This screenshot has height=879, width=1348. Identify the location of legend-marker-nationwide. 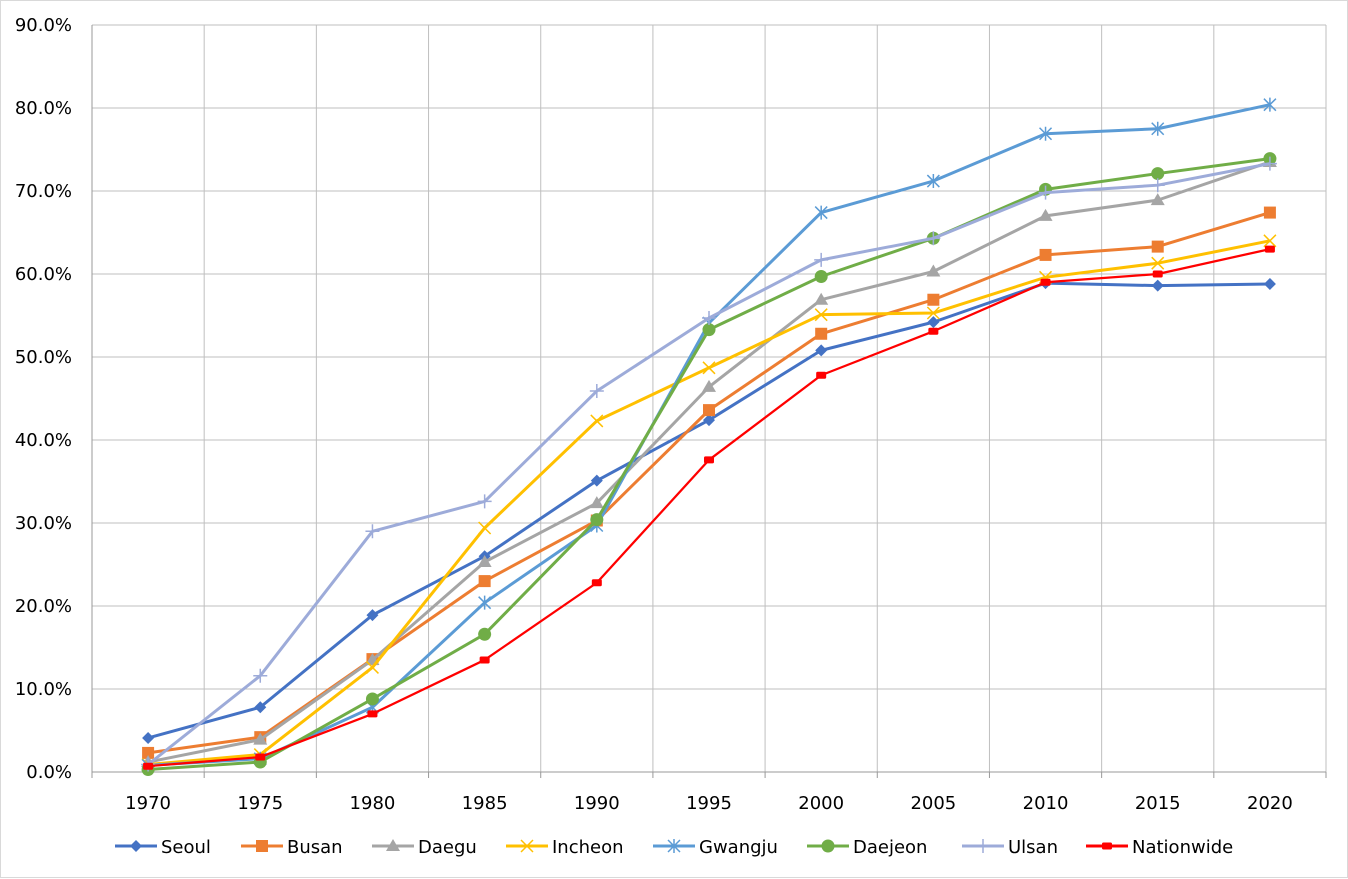
(1107, 846).